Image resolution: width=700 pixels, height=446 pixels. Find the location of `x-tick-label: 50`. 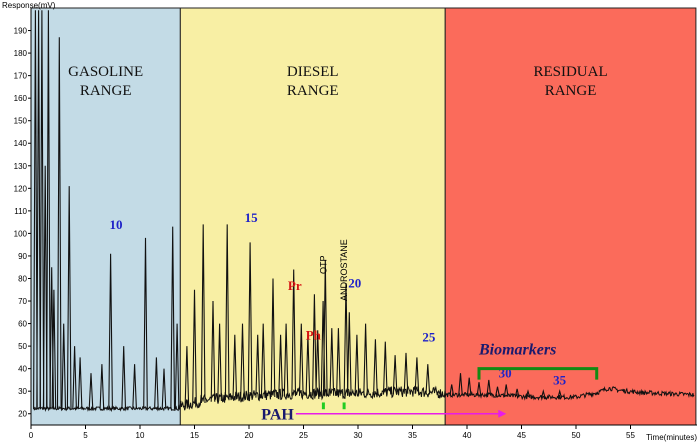

x-tick-label: 50 is located at coordinates (576, 435).